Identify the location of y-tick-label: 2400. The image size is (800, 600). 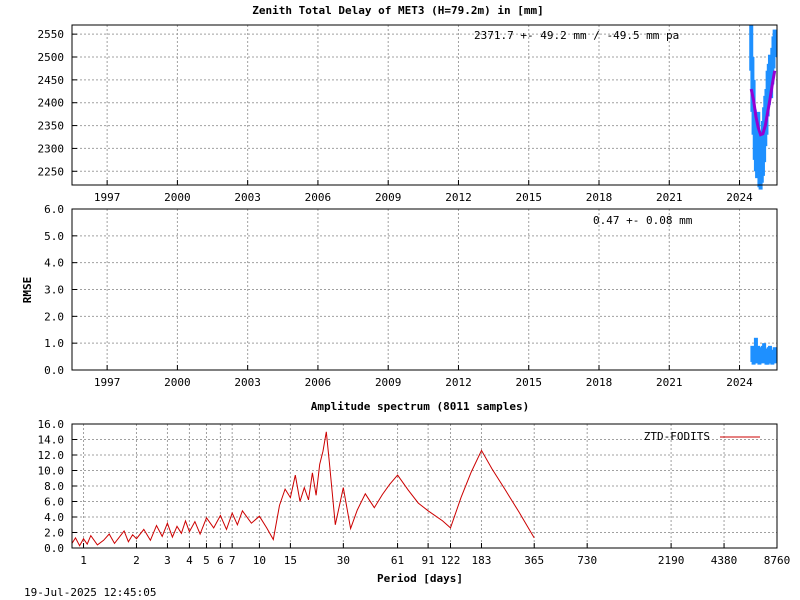
(51, 103).